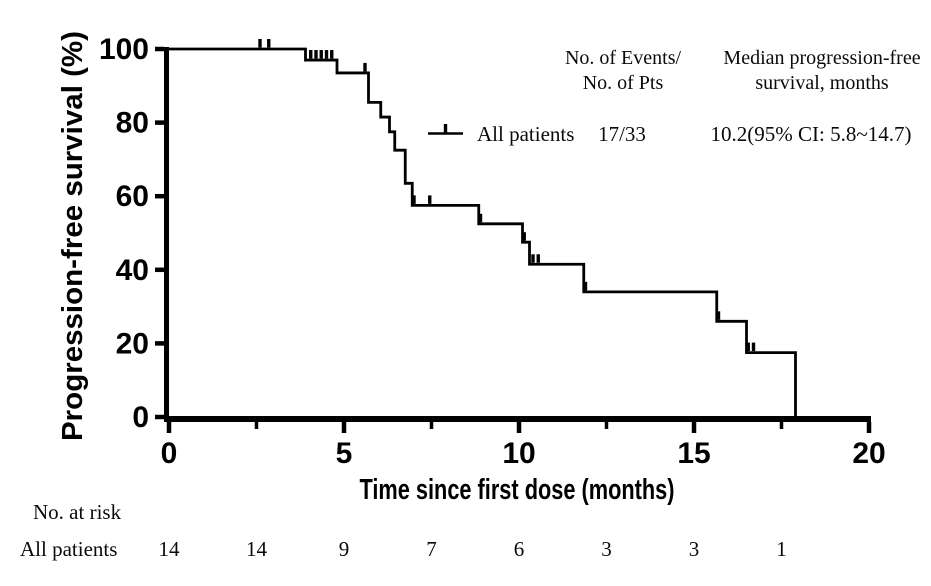 This screenshot has height=586, width=931. What do you see at coordinates (518, 453) in the screenshot?
I see `x-tick-label: 10` at bounding box center [518, 453].